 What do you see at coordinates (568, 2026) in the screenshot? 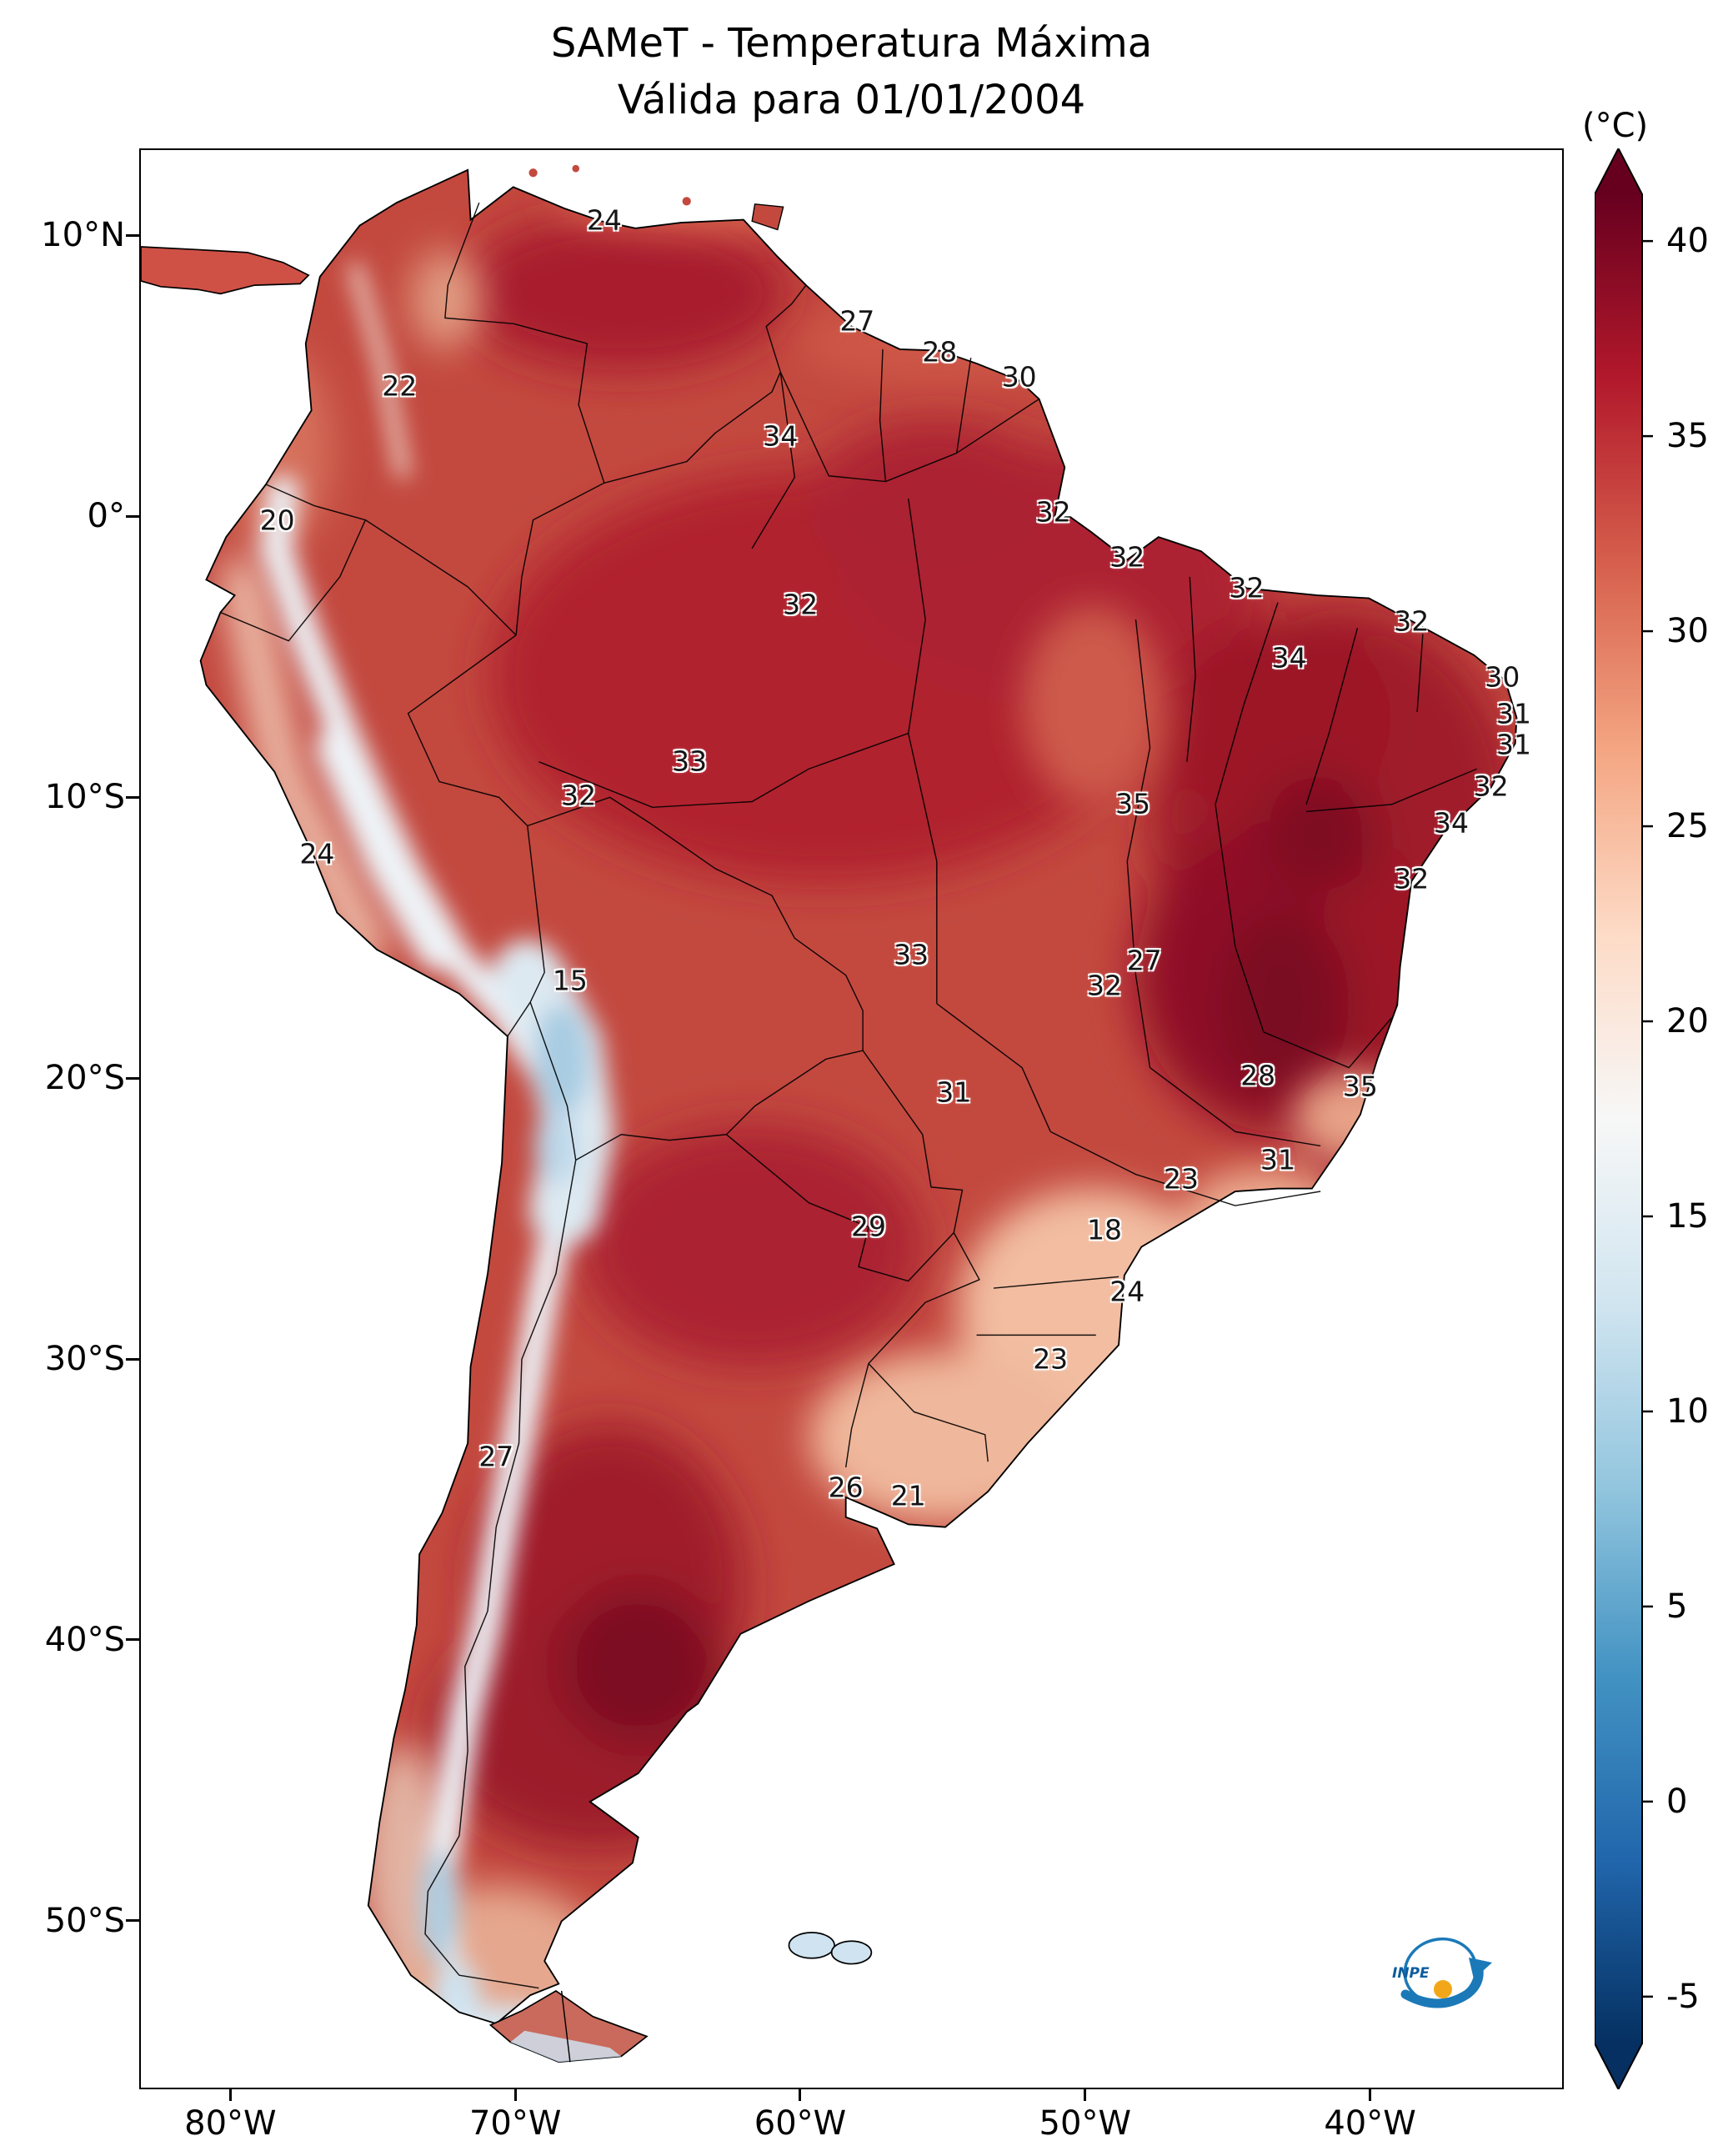
I see `tierra-del-fuego` at bounding box center [568, 2026].